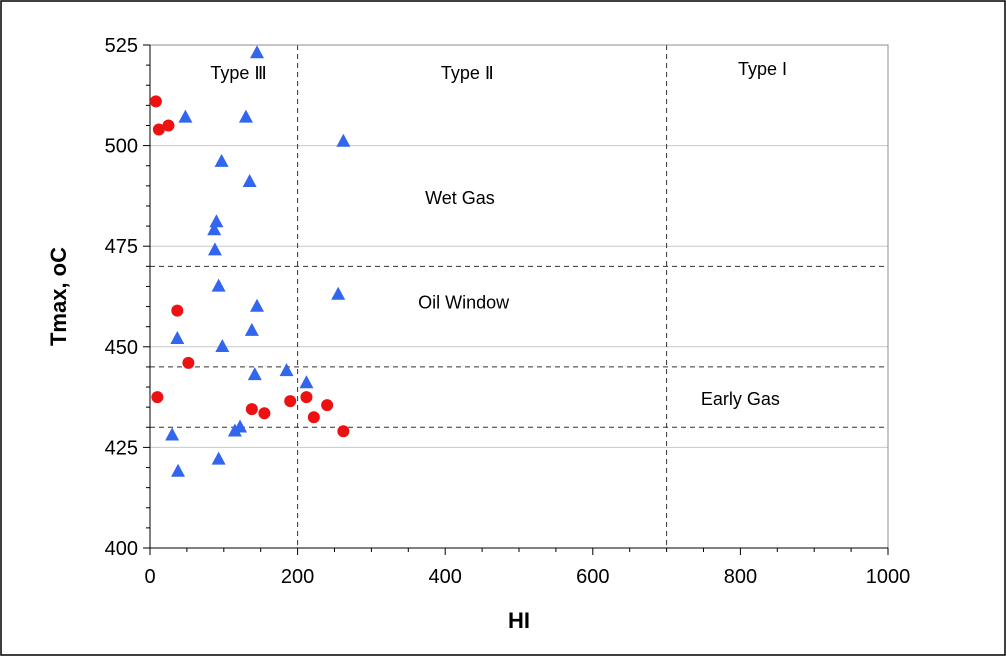  Describe the element at coordinates (740, 577) in the screenshot. I see `x-tick-label: 800` at that location.